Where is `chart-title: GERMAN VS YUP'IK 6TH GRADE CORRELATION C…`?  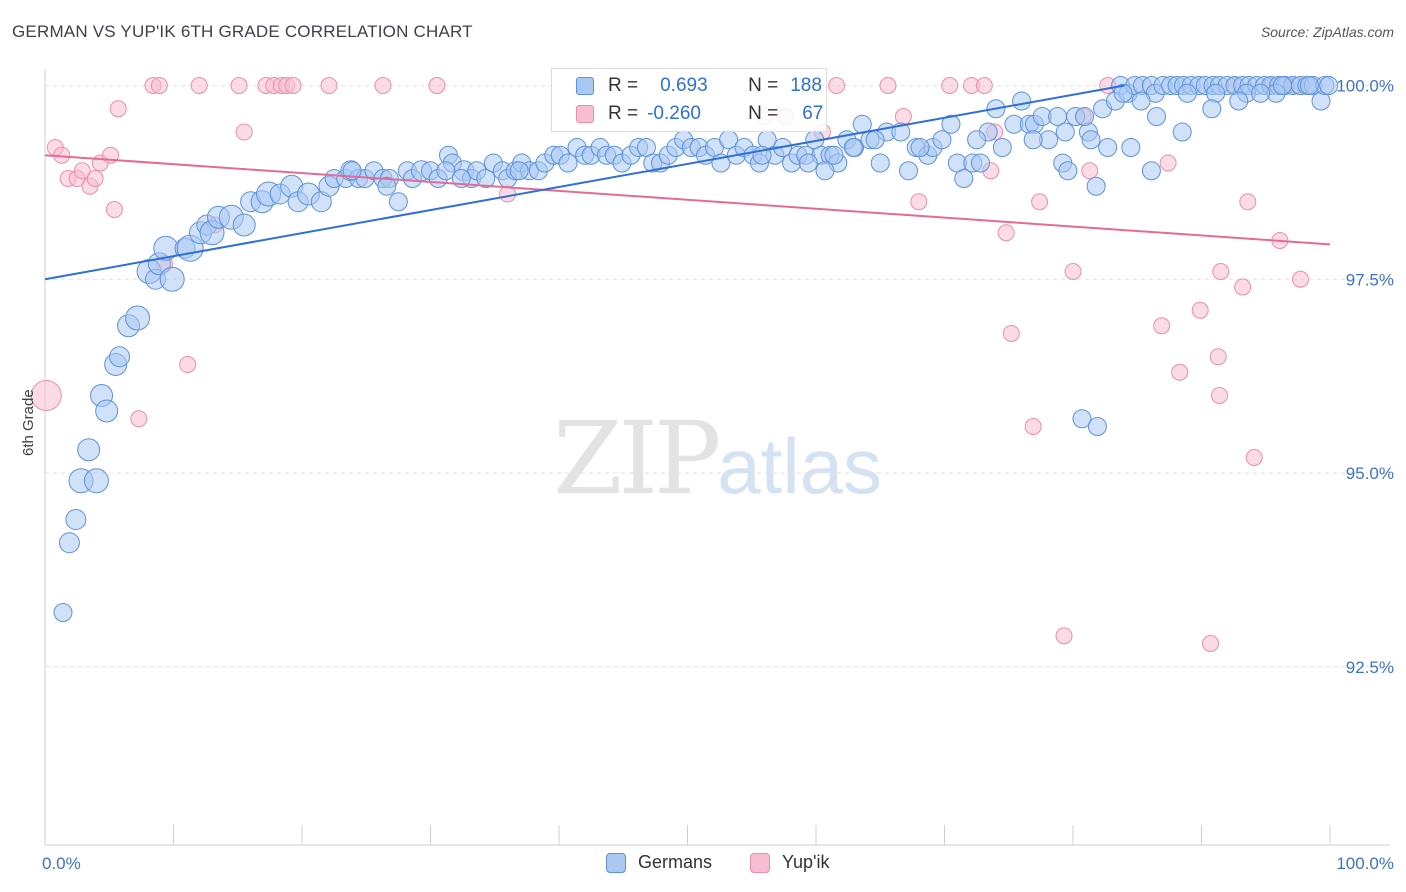 chart-title: GERMAN VS YUP'IK 6TH GRADE CORRELATION C… is located at coordinates (242, 31).